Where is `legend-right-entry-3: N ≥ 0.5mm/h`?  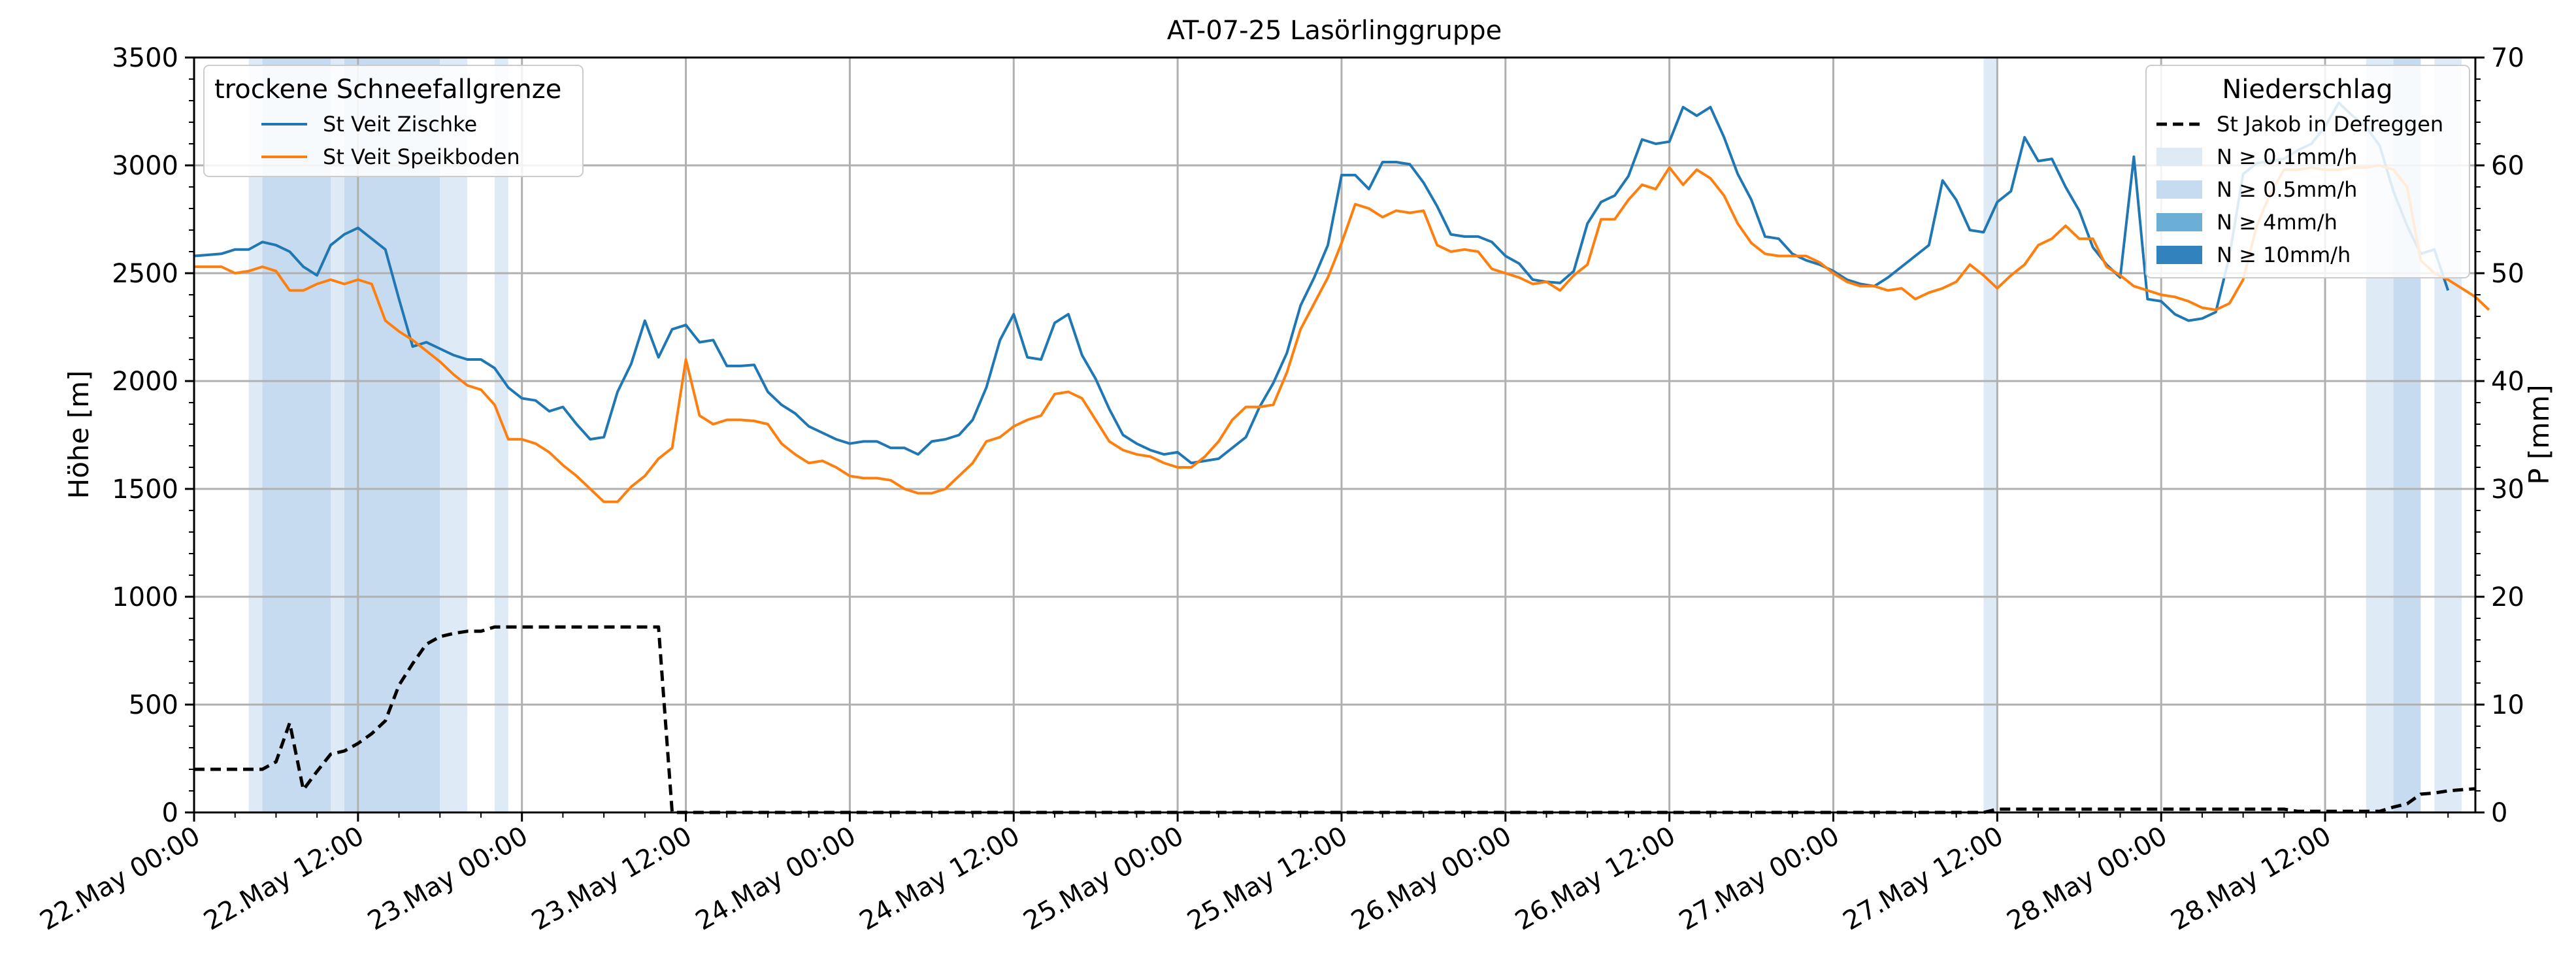
legend-right-entry-3: N ≥ 0.5mm/h is located at coordinates (2287, 189).